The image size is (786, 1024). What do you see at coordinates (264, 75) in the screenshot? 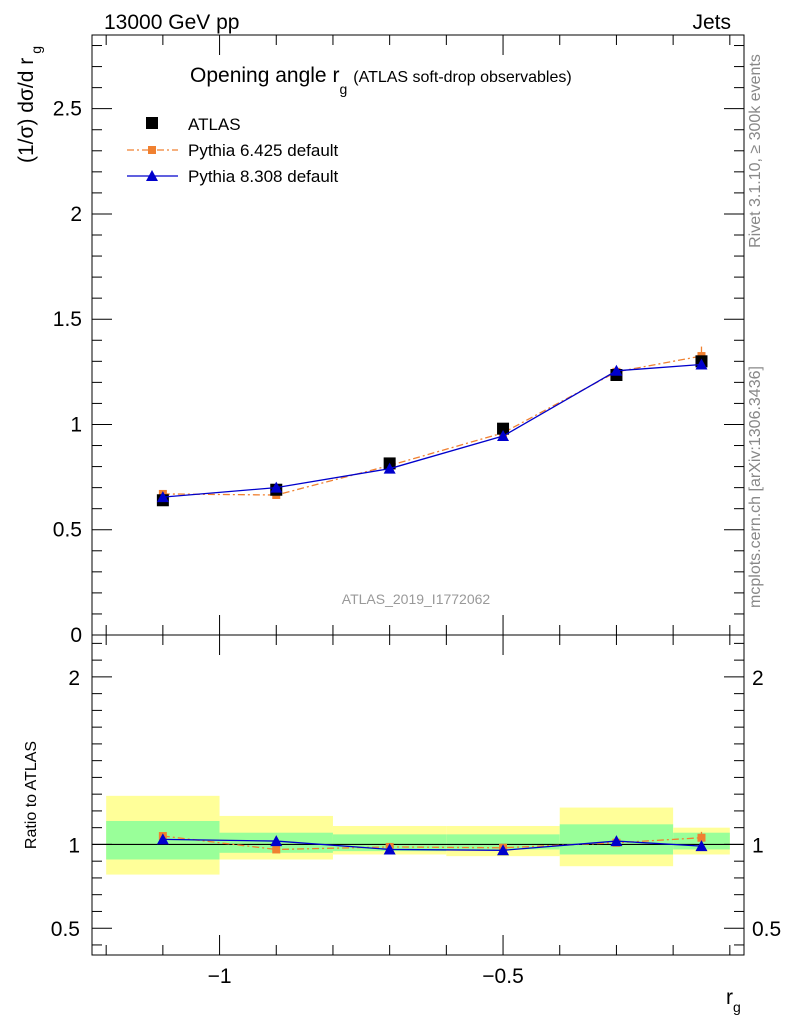
I see `main-title-text: Opening angle r` at bounding box center [264, 75].